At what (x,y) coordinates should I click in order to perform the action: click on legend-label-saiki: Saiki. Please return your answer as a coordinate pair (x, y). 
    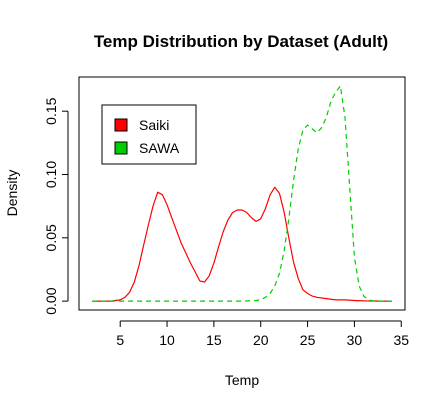
    Looking at the image, I should click on (154, 125).